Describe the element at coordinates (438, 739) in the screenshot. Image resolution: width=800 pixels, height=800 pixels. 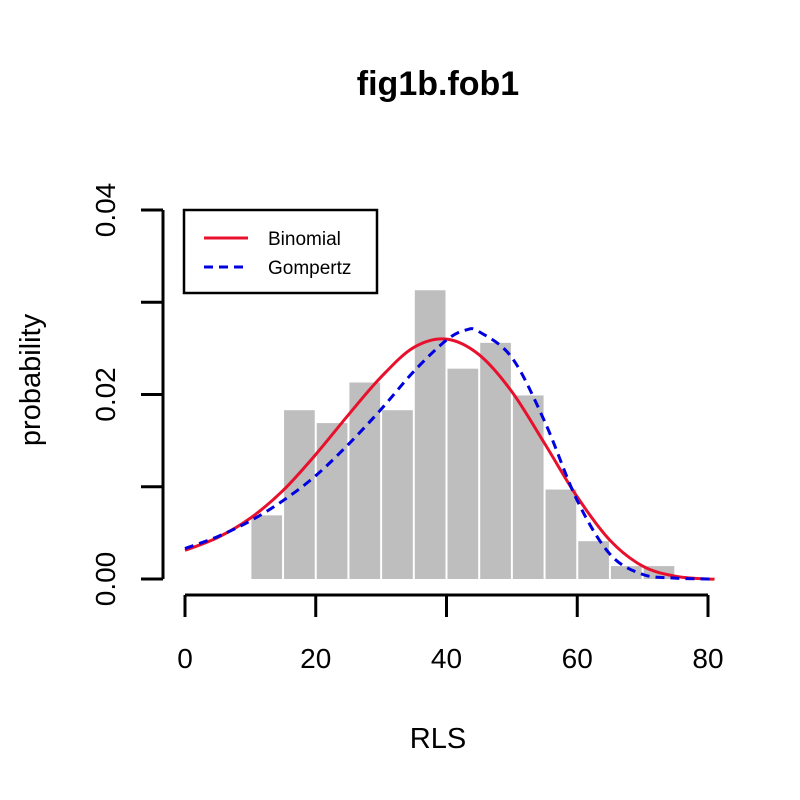
I see `x-axis-label: RLS` at that location.